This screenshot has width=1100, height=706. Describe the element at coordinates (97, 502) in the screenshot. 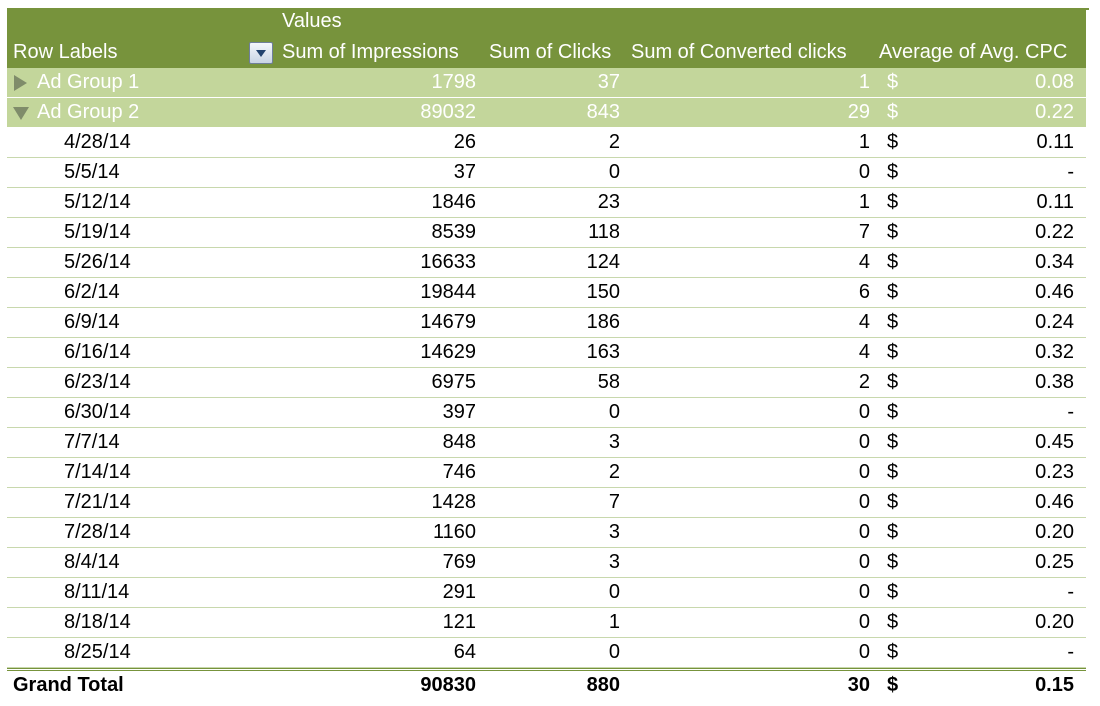

I see `date-label: 7/21/14` at that location.